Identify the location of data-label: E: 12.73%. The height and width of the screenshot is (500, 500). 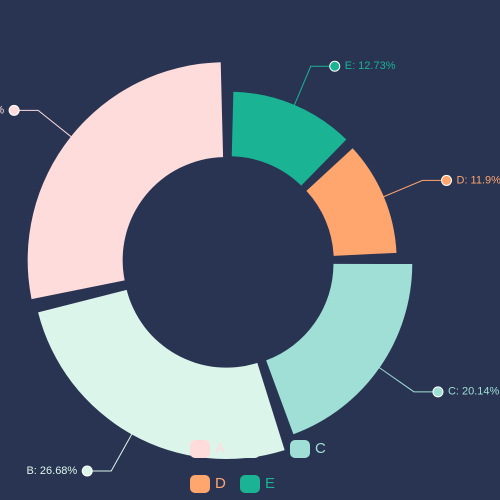
(370, 66).